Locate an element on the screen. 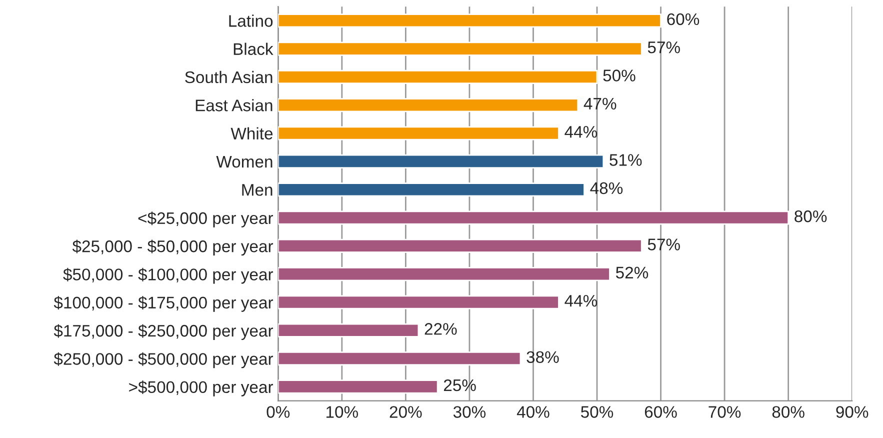 This screenshot has height=438, width=883. data-label: 38% is located at coordinates (542, 357).